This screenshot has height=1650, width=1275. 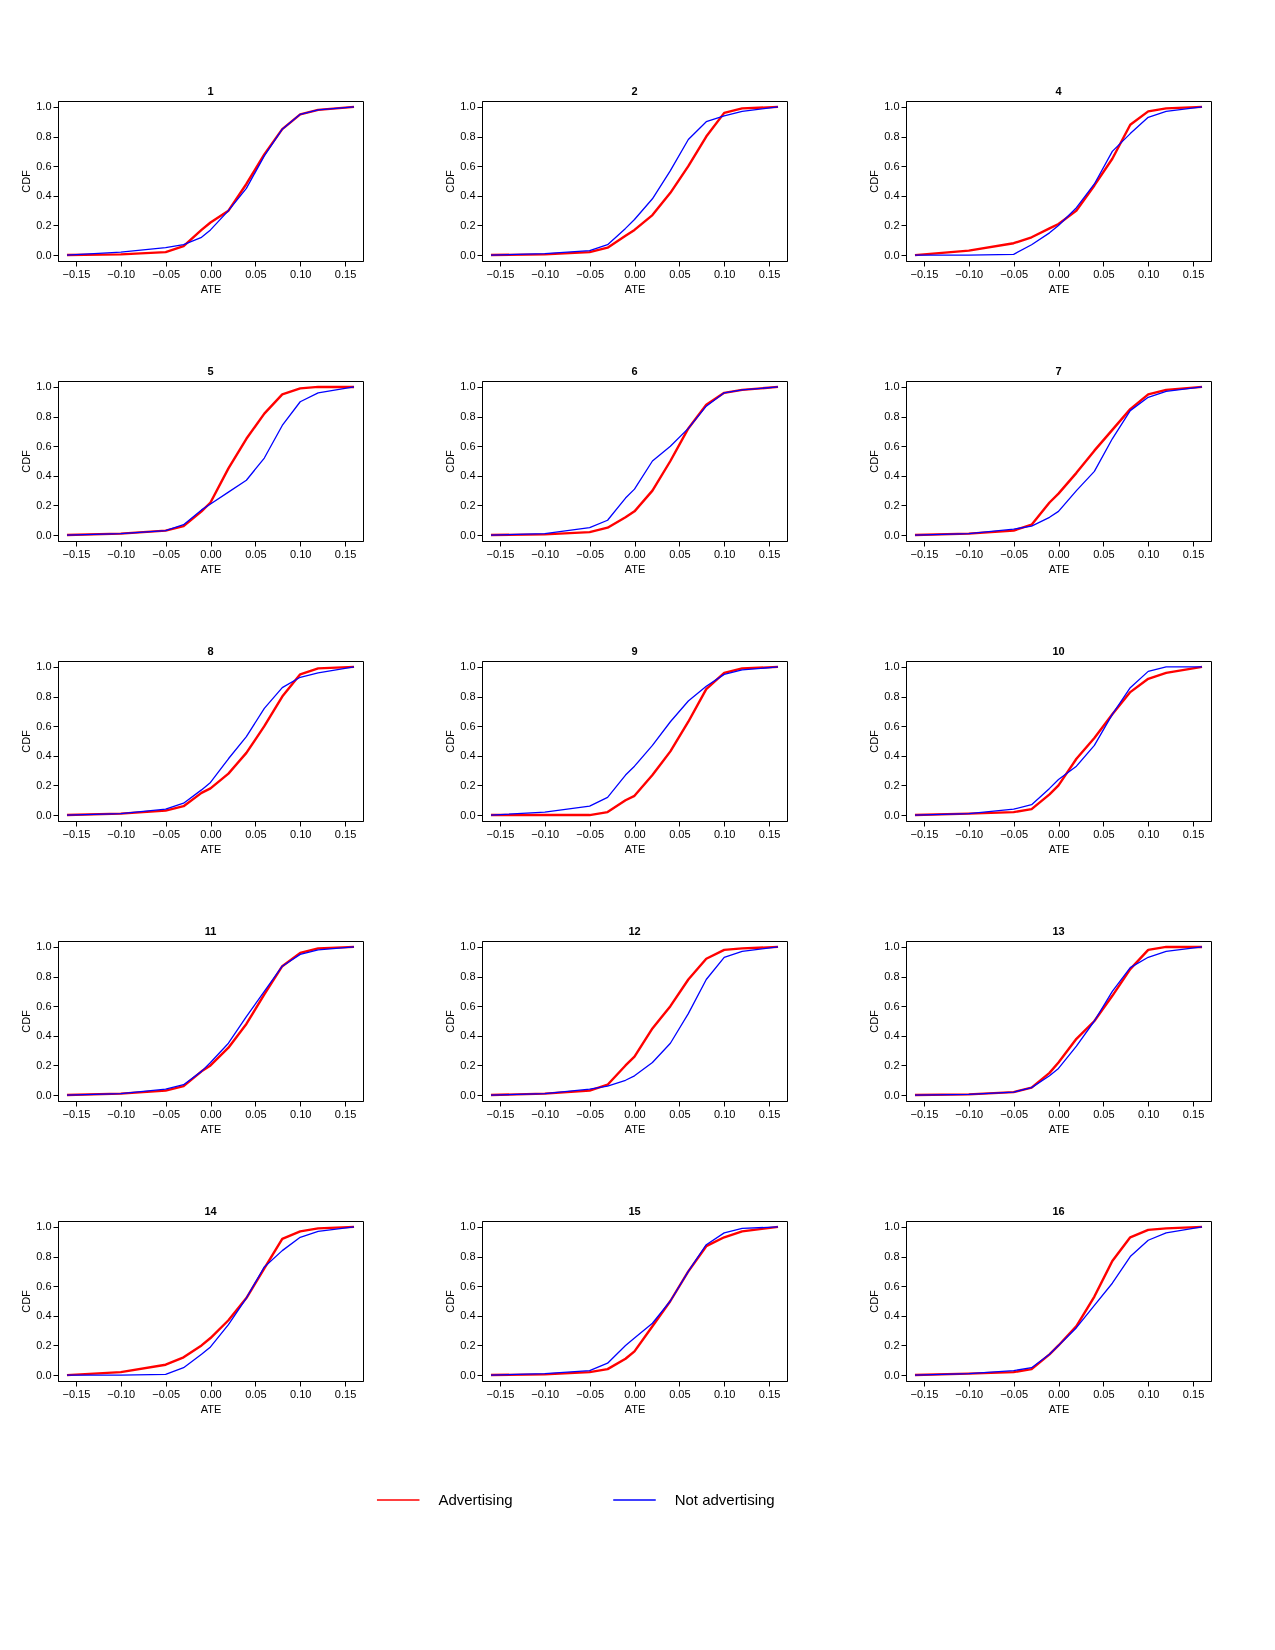 What do you see at coordinates (1059, 90) in the screenshot?
I see `chart-title: 4` at bounding box center [1059, 90].